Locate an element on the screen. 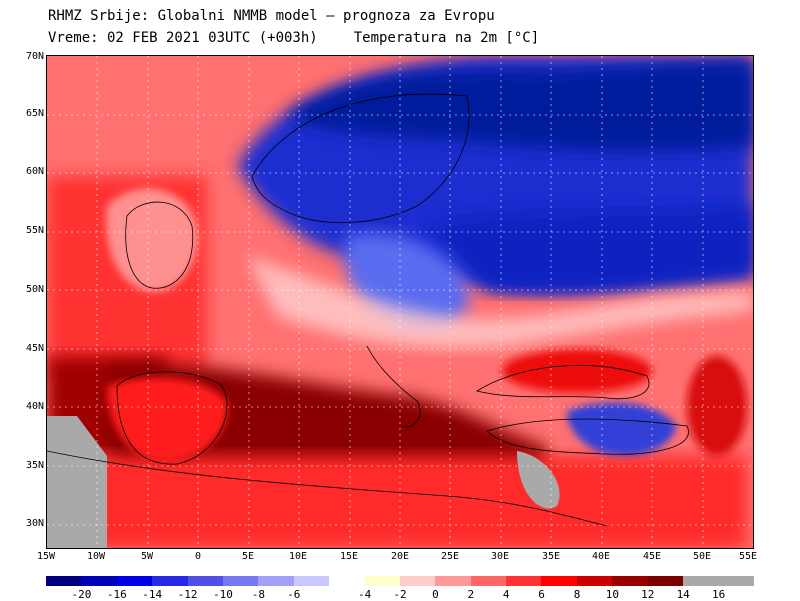 The height and width of the screenshot is (601, 800). lon-label-10e: 10E is located at coordinates (298, 556).